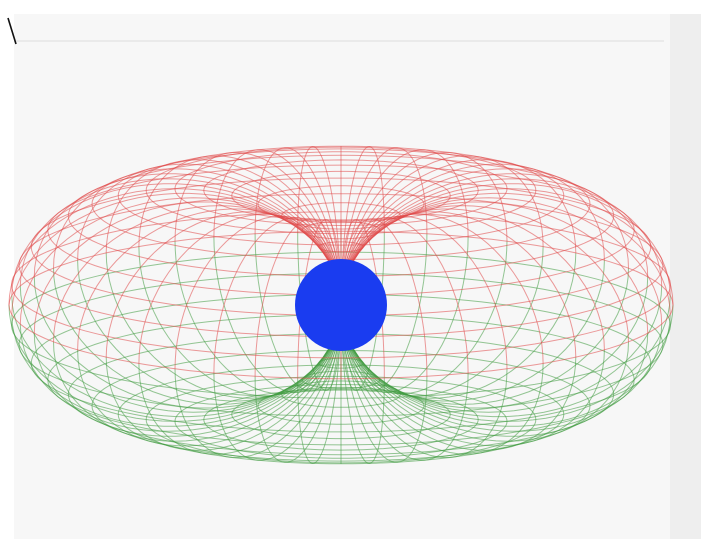  Describe the element at coordinates (12, 31) in the screenshot. I see `axis-line` at that location.